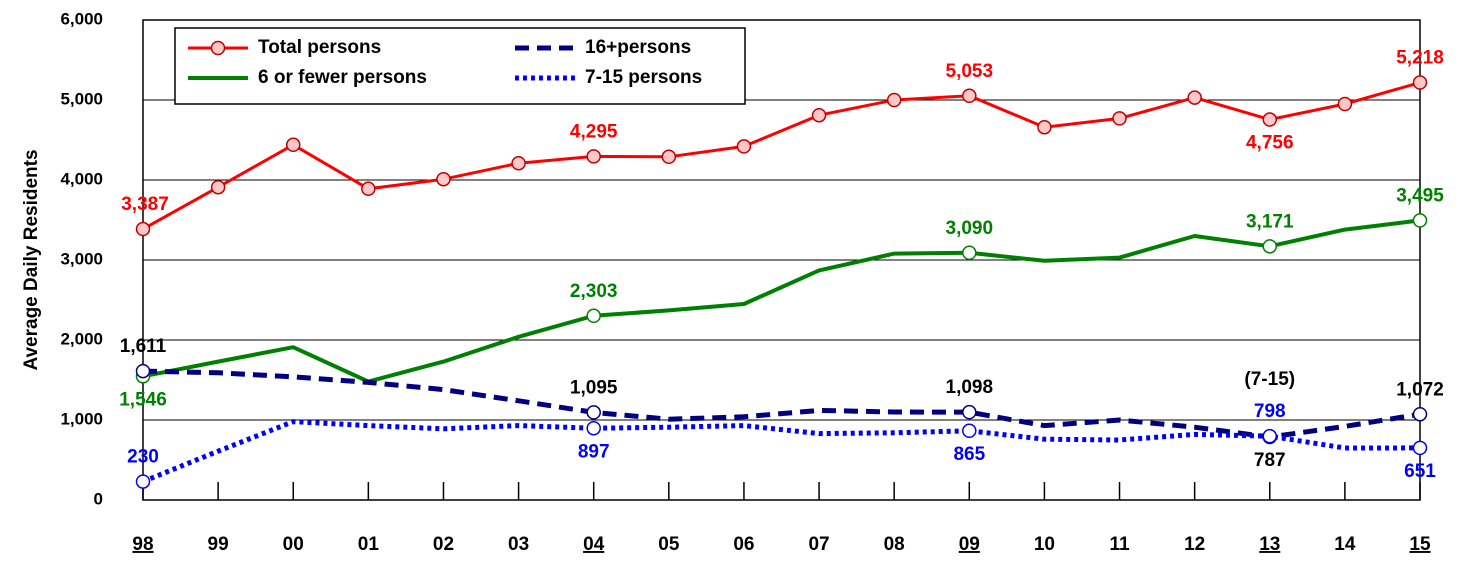 The height and width of the screenshot is (566, 1468). Describe the element at coordinates (369, 544) in the screenshot. I see `x-tick-label: 01` at that location.